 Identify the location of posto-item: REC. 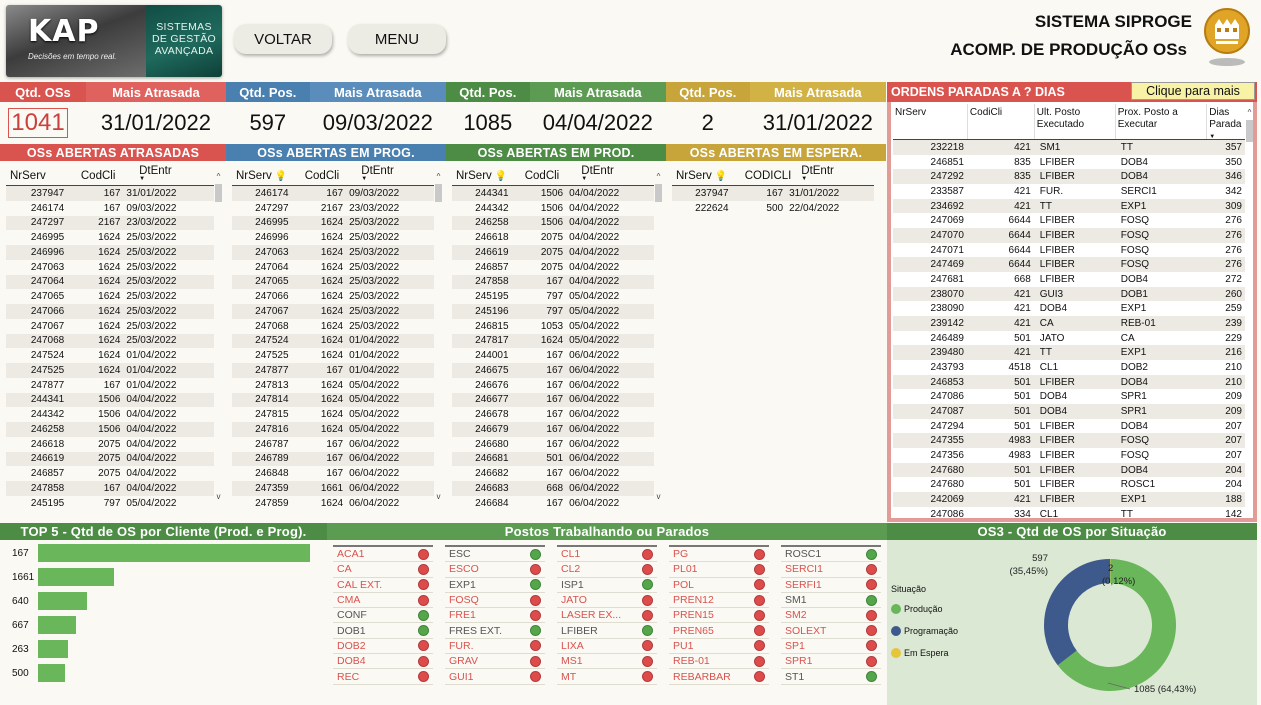
(383, 677).